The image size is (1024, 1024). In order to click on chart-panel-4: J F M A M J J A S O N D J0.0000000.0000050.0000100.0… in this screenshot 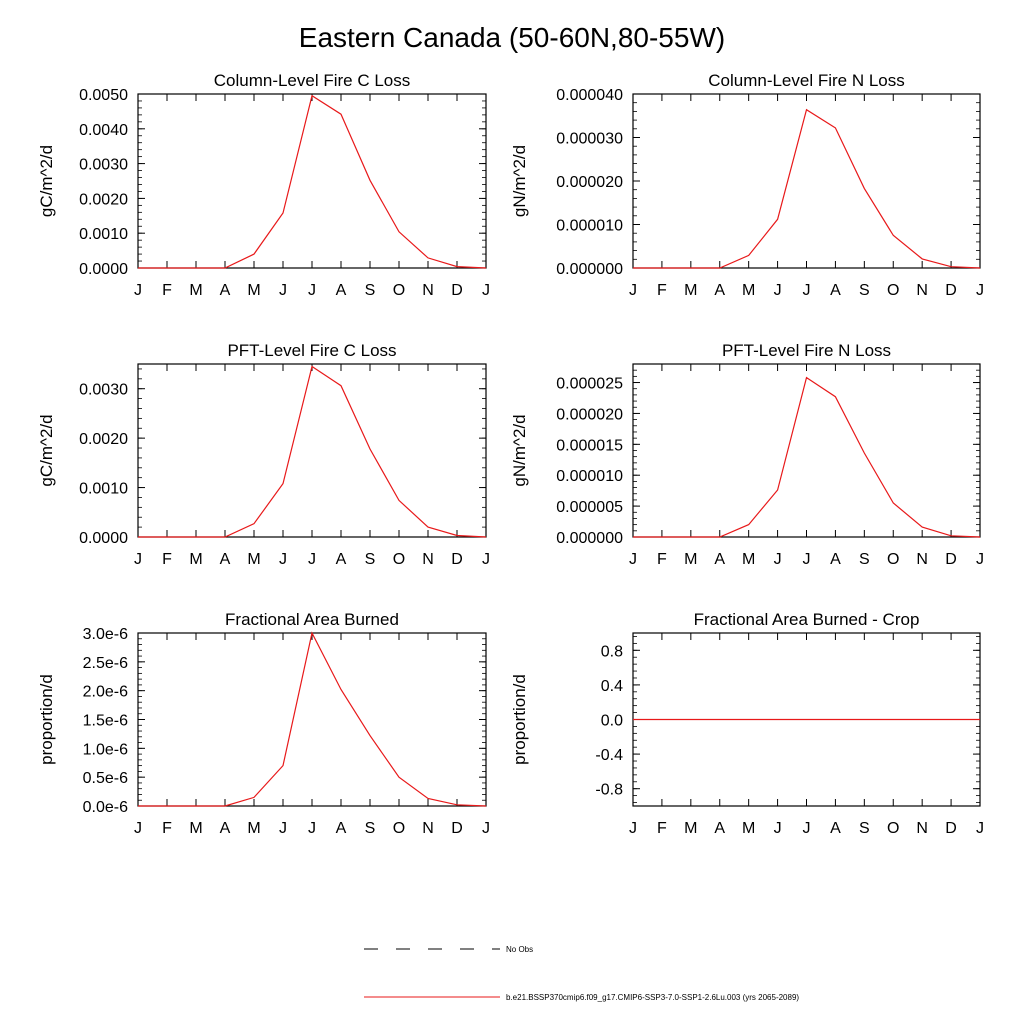, I will do `click(747, 454)`.